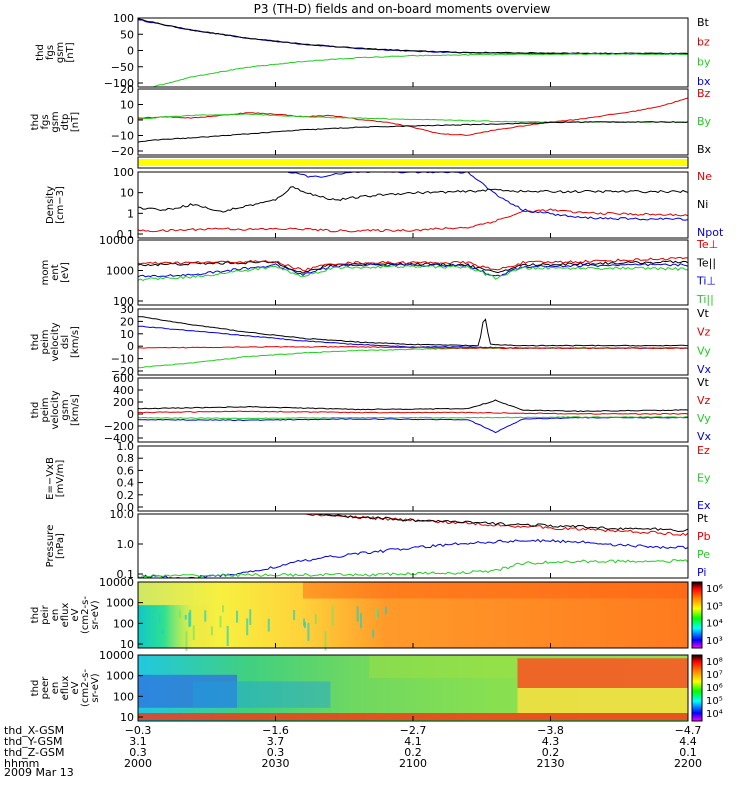 Image resolution: width=750 pixels, height=800 pixels. What do you see at coordinates (123, 18) in the screenshot?
I see `p1-ytick-label: 100` at bounding box center [123, 18].